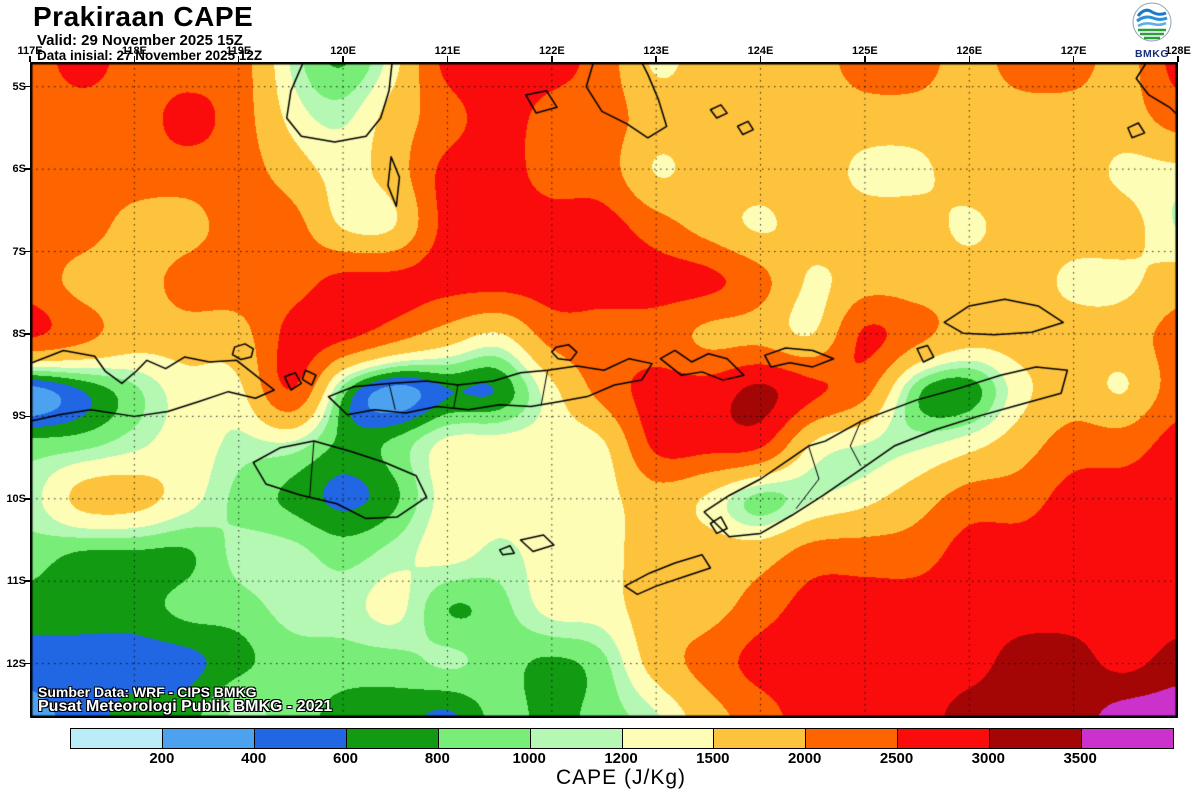 This screenshot has height=800, width=1200. What do you see at coordinates (437, 758) in the screenshot?
I see `colorbar-label: 800` at bounding box center [437, 758].